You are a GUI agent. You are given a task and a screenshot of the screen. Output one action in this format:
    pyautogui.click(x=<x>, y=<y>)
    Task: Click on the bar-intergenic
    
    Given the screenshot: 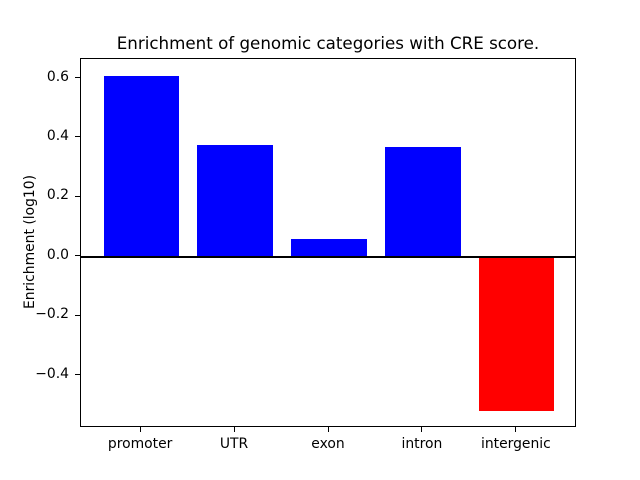 What is the action you would take?
    pyautogui.click(x=517, y=334)
    